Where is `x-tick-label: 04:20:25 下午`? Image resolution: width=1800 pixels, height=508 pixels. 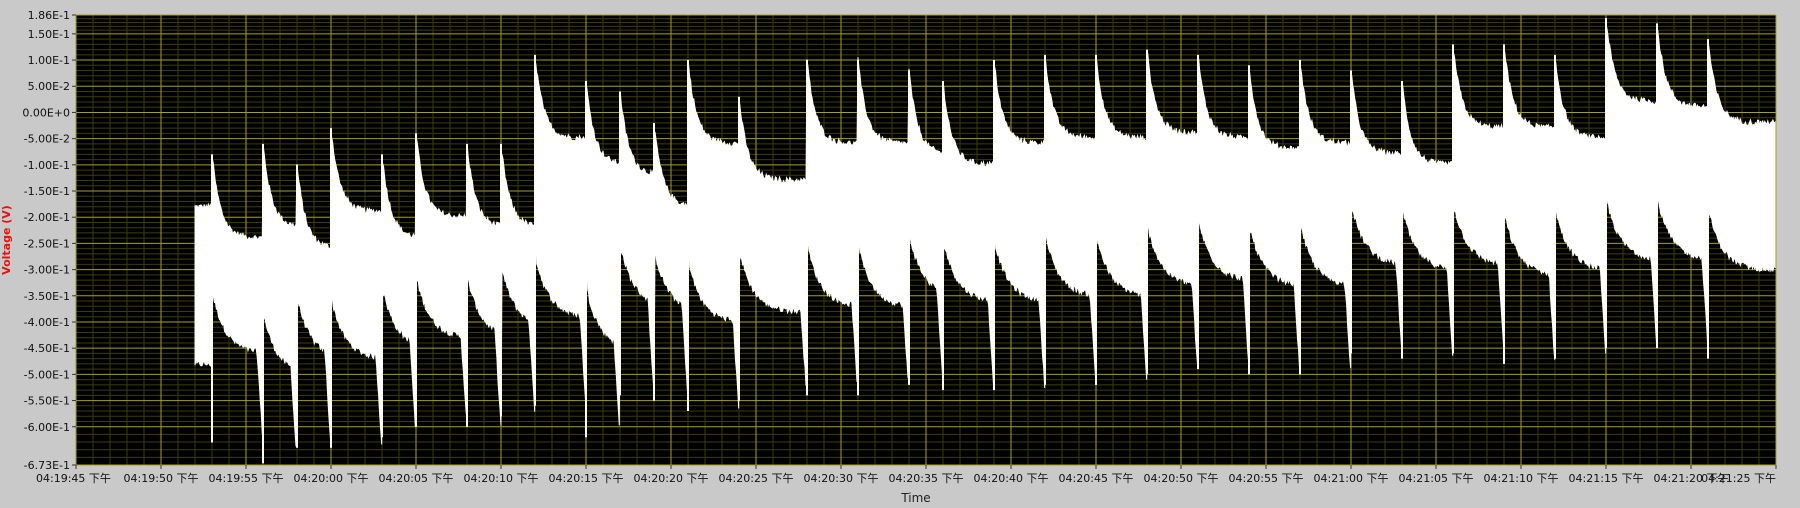 x-tick-label: 04:20:25 下午 is located at coordinates (756, 478).